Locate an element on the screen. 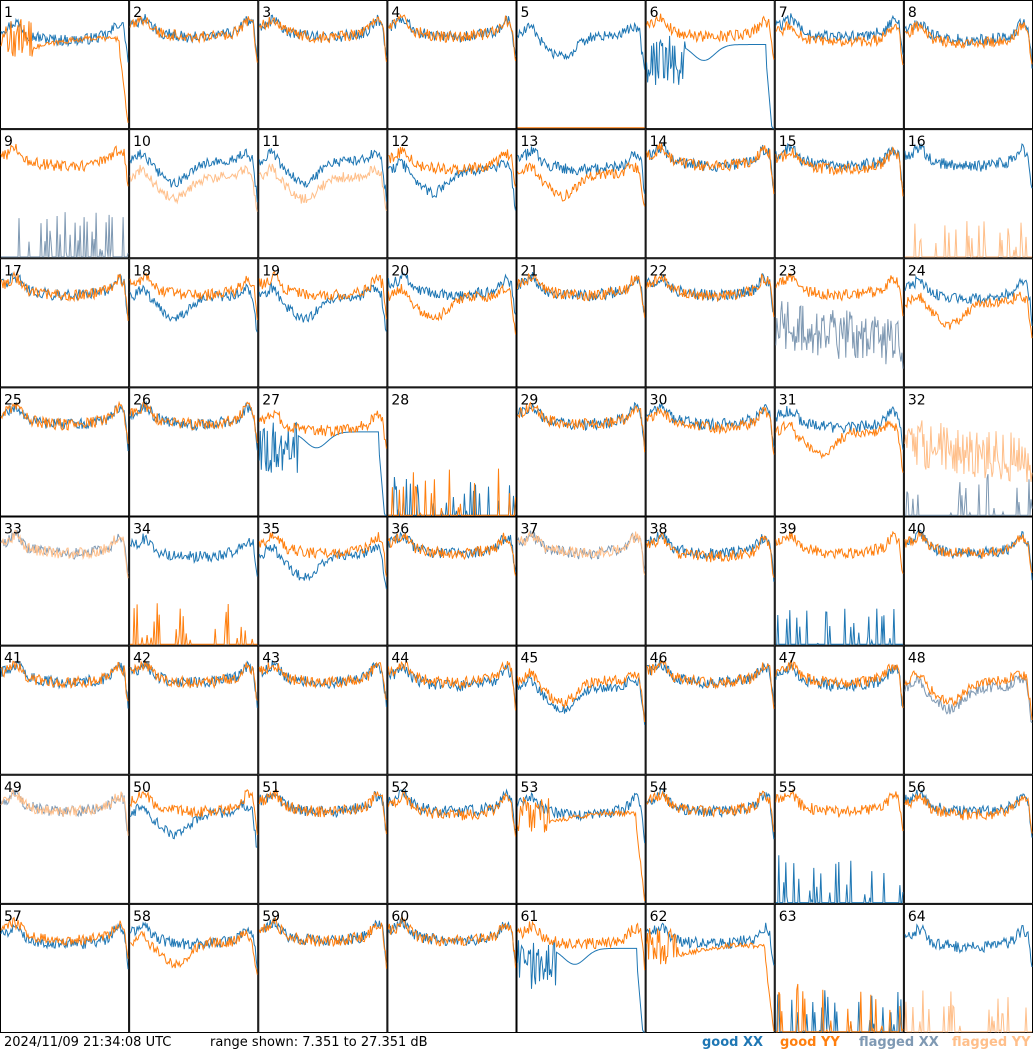  panel-number-label: 57 is located at coordinates (13, 917).